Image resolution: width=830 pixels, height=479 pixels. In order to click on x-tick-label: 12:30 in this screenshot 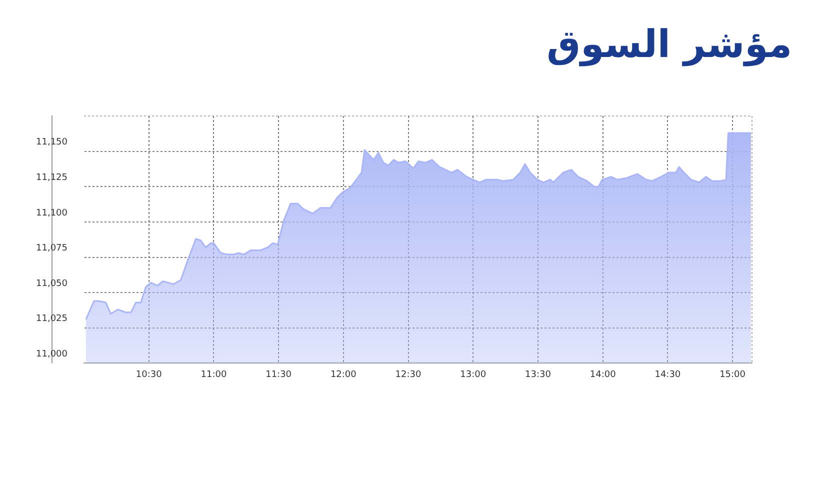, I will do `click(408, 375)`.